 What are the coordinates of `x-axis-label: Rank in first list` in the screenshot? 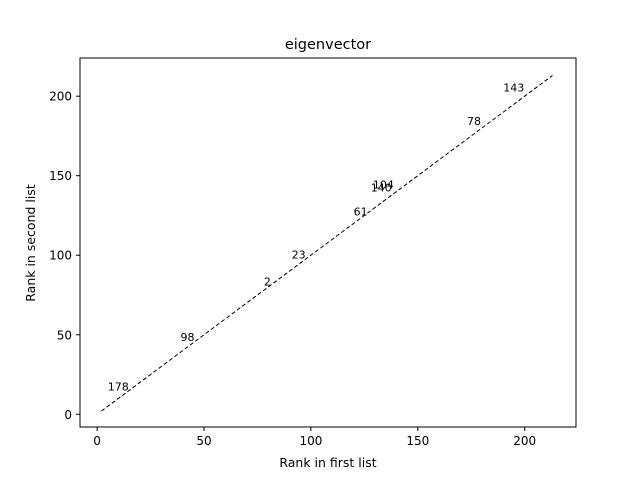 It's located at (327, 462).